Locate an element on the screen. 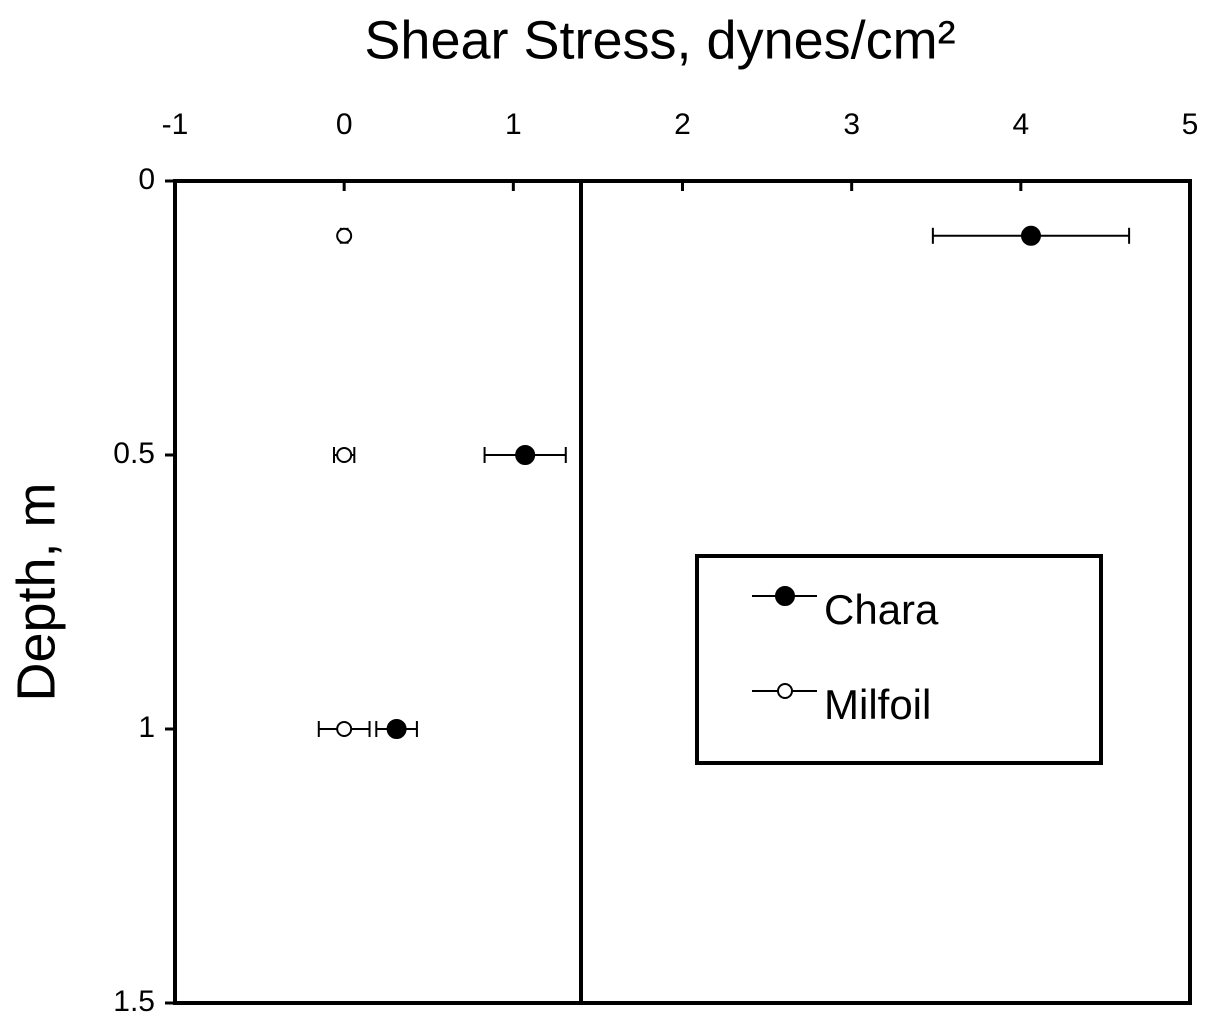 This screenshot has width=1215, height=1026. y-tick-label: 1.5 is located at coordinates (134, 1001).